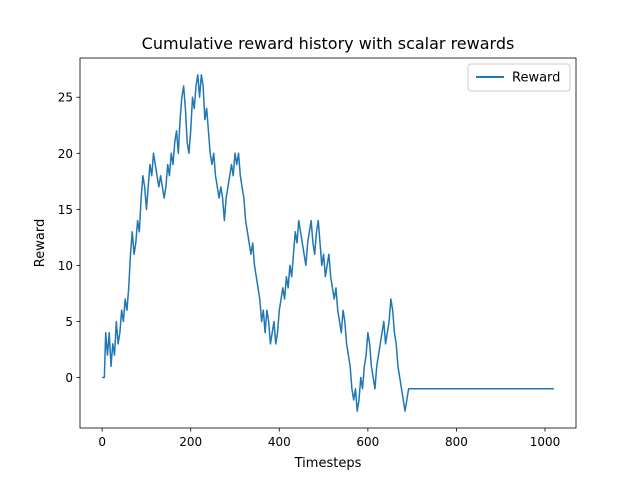 The height and width of the screenshot is (480, 640). What do you see at coordinates (40, 243) in the screenshot?
I see `y-axis-label: Reward` at bounding box center [40, 243].